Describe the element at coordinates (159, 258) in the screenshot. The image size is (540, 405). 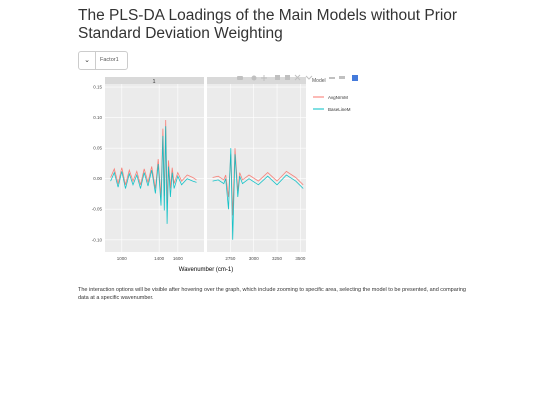
I see `x-tick-label: 1400` at that location.